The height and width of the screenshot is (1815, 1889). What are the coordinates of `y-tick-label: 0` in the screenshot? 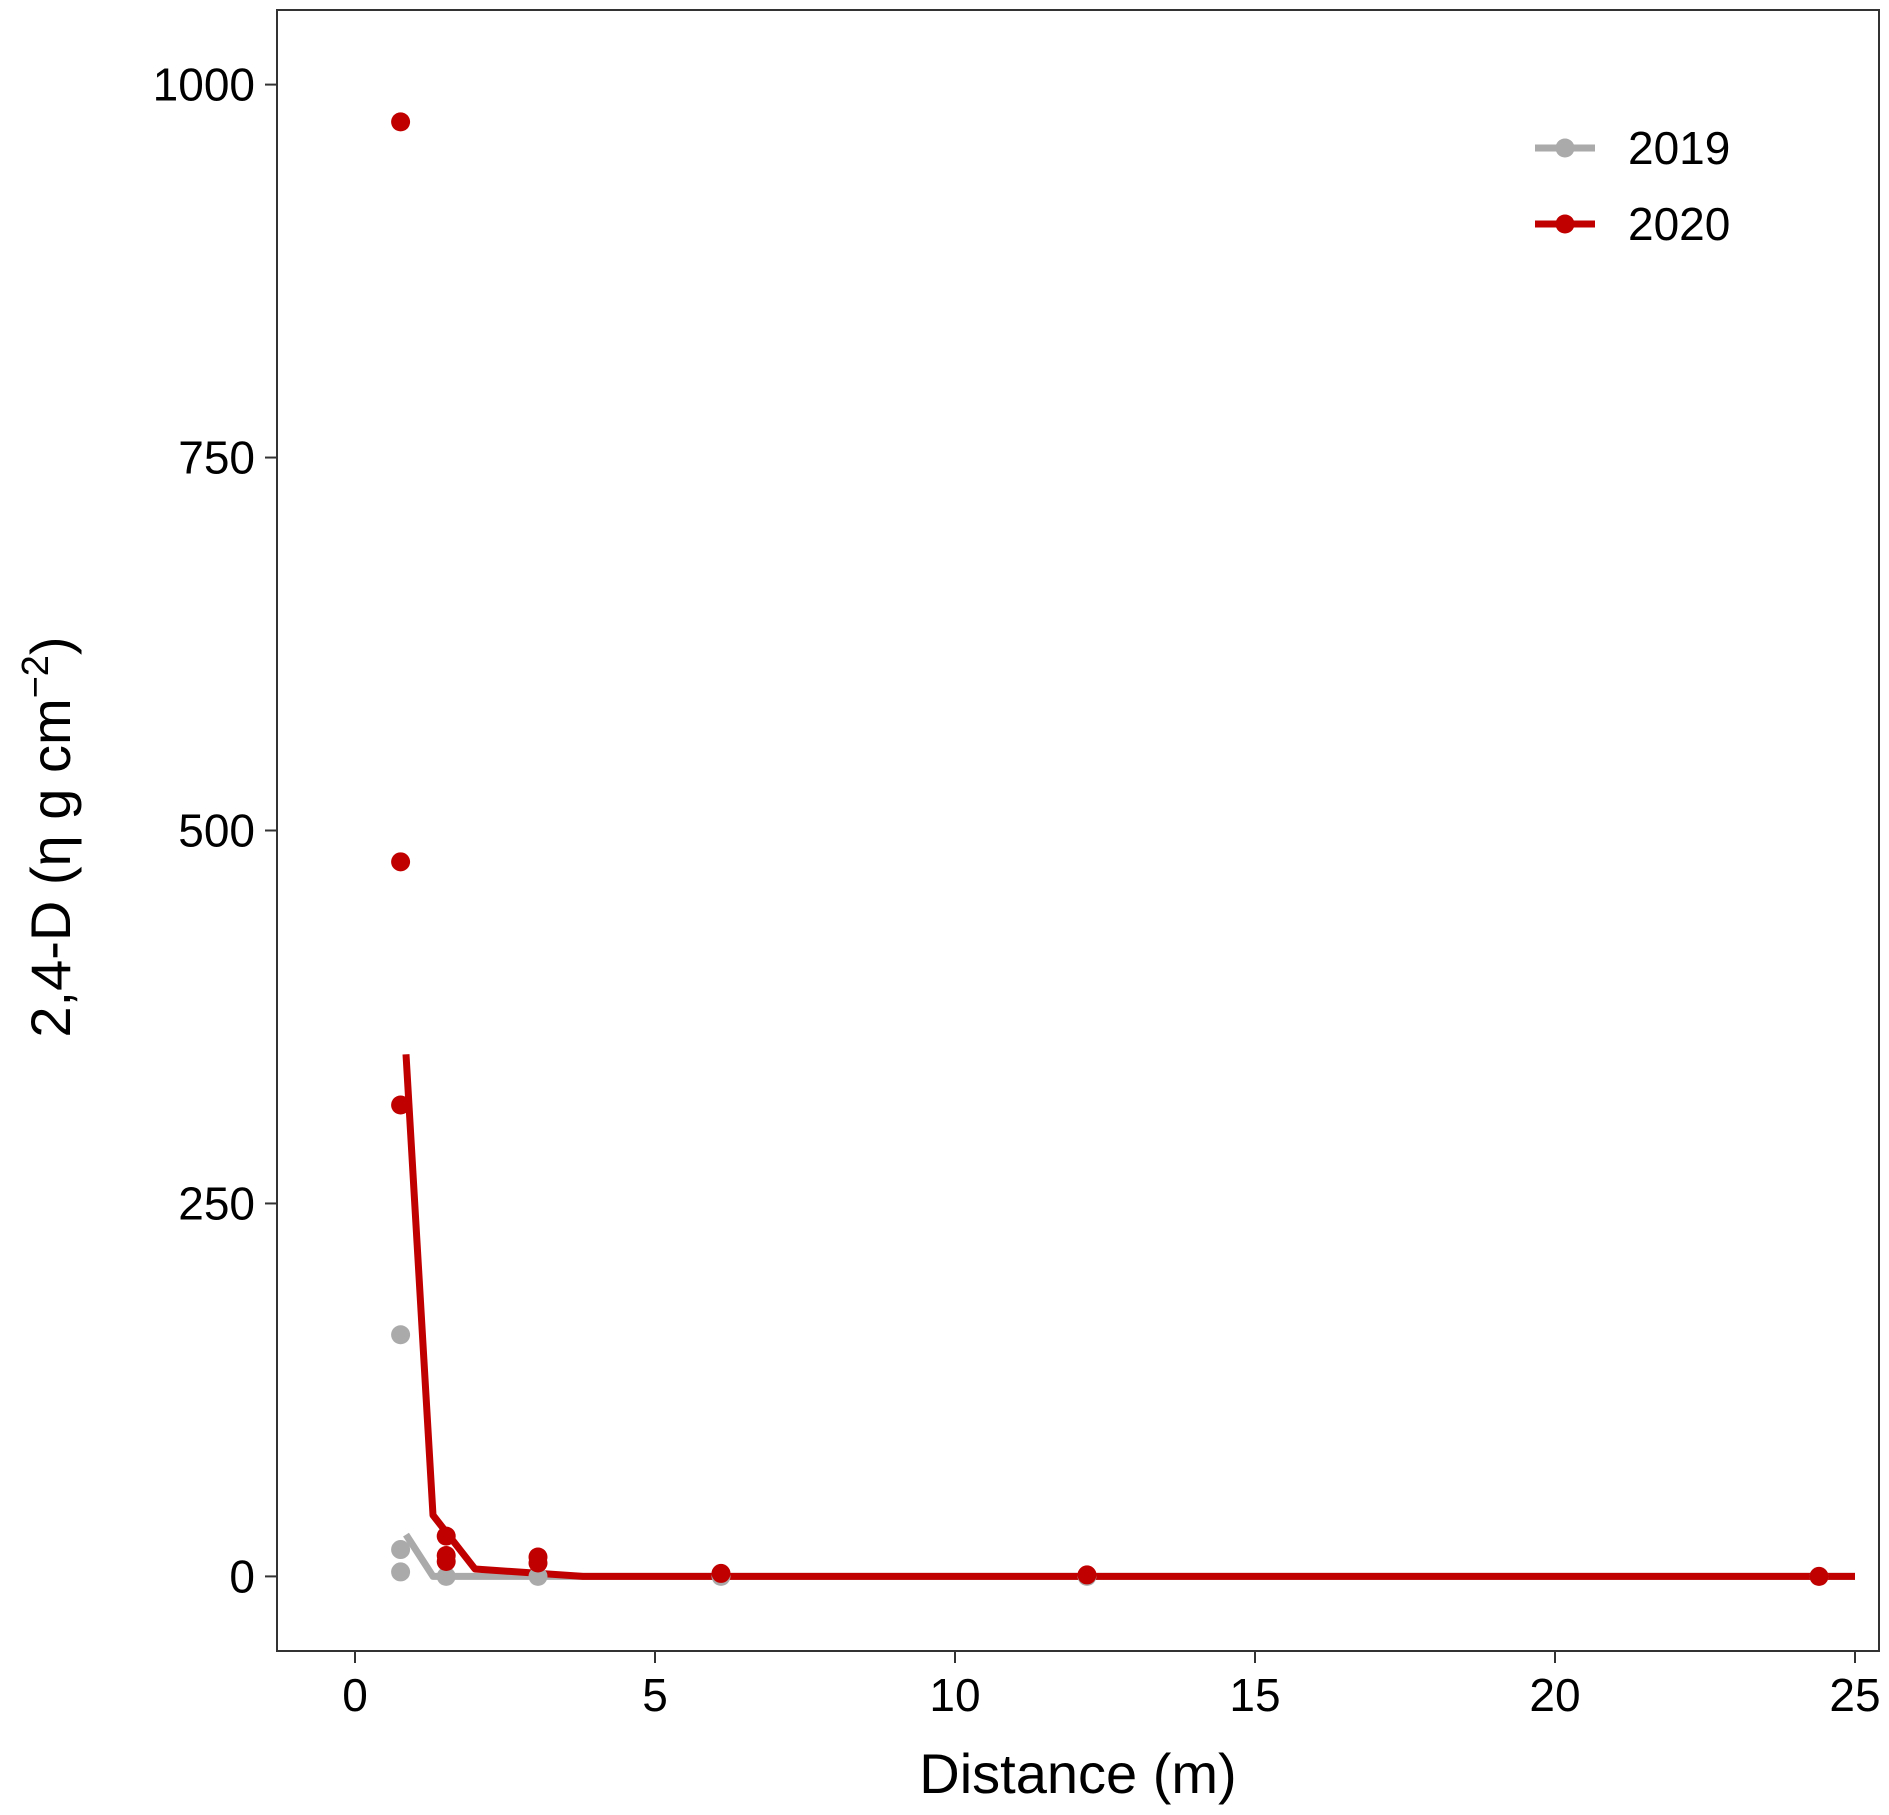 It's located at (242, 1576).